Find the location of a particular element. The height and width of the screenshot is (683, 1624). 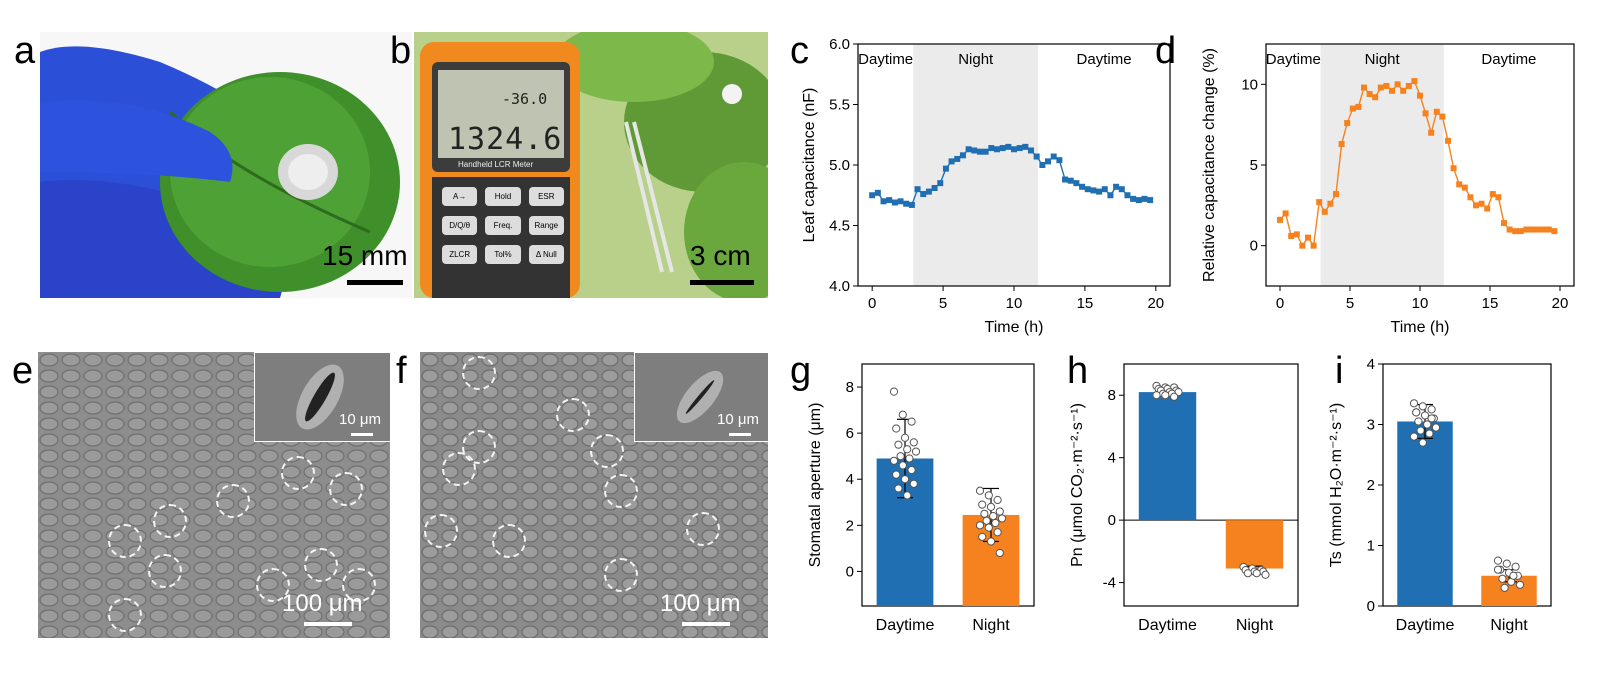

x-tick-label: Daytime is located at coordinates (1167, 625).